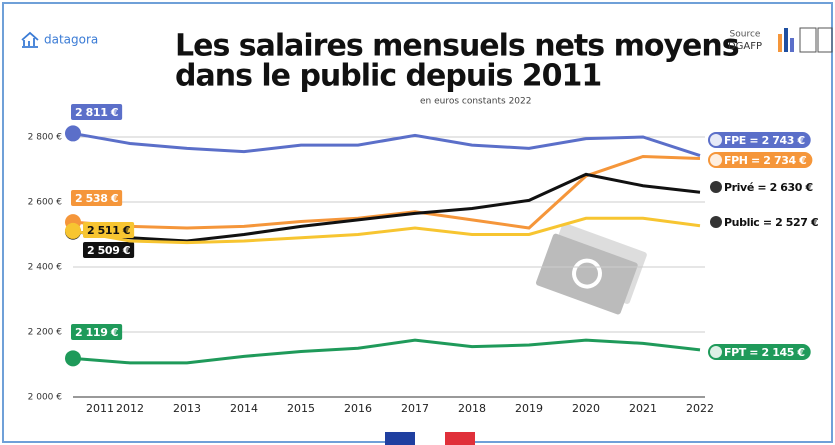 The height and width of the screenshot is (445, 835). I want to click on money-icon, so click(591, 269).